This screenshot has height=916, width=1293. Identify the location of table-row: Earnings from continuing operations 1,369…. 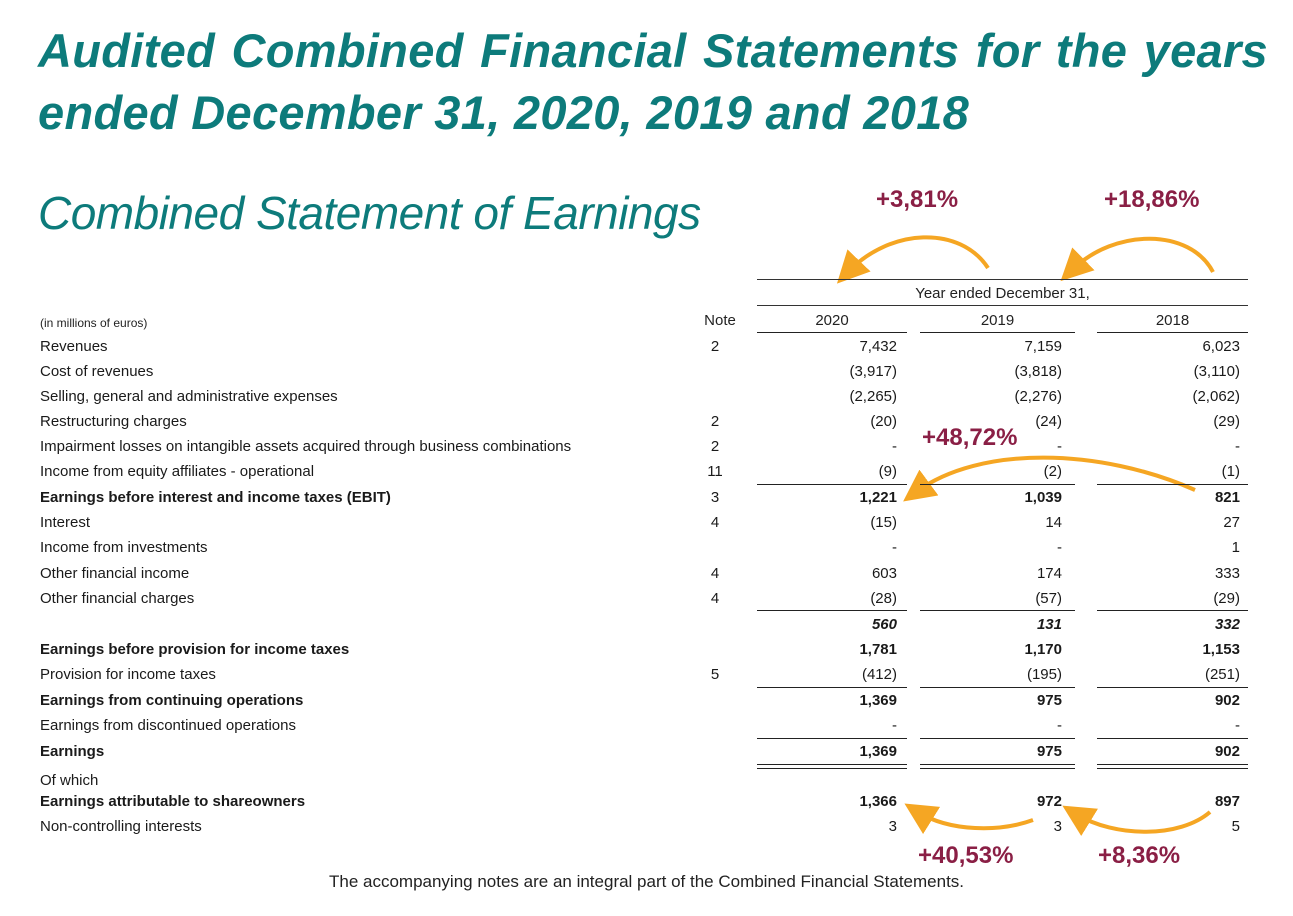
(645, 700).